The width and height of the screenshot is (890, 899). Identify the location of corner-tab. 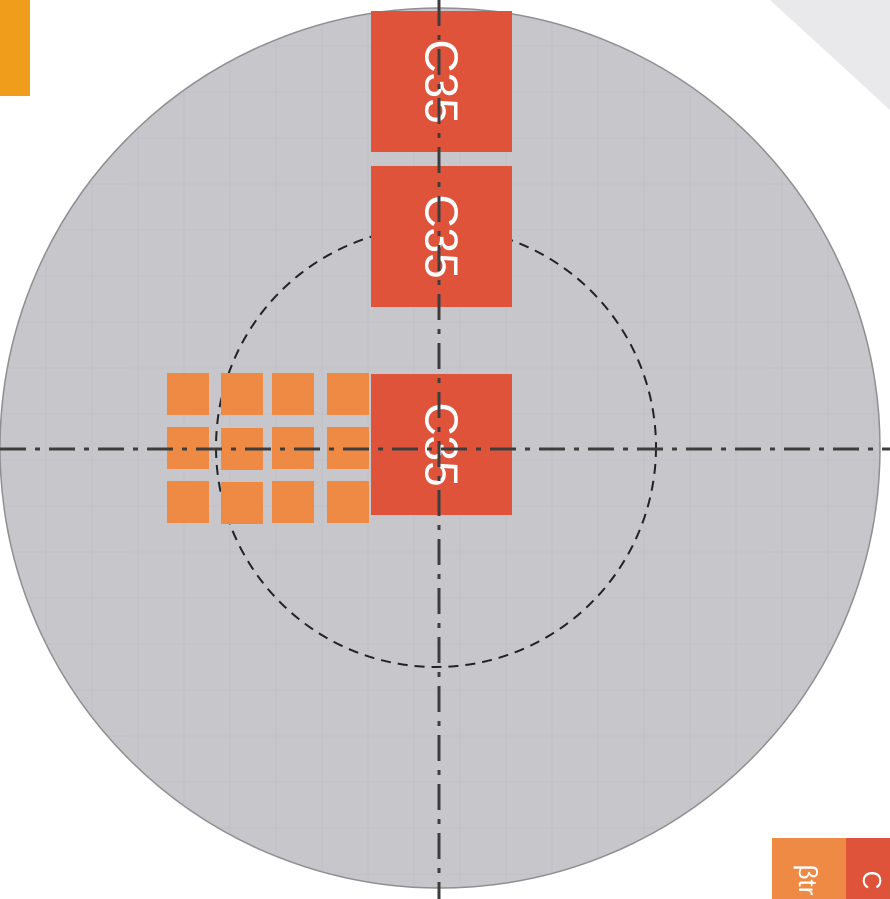
(15, 48).